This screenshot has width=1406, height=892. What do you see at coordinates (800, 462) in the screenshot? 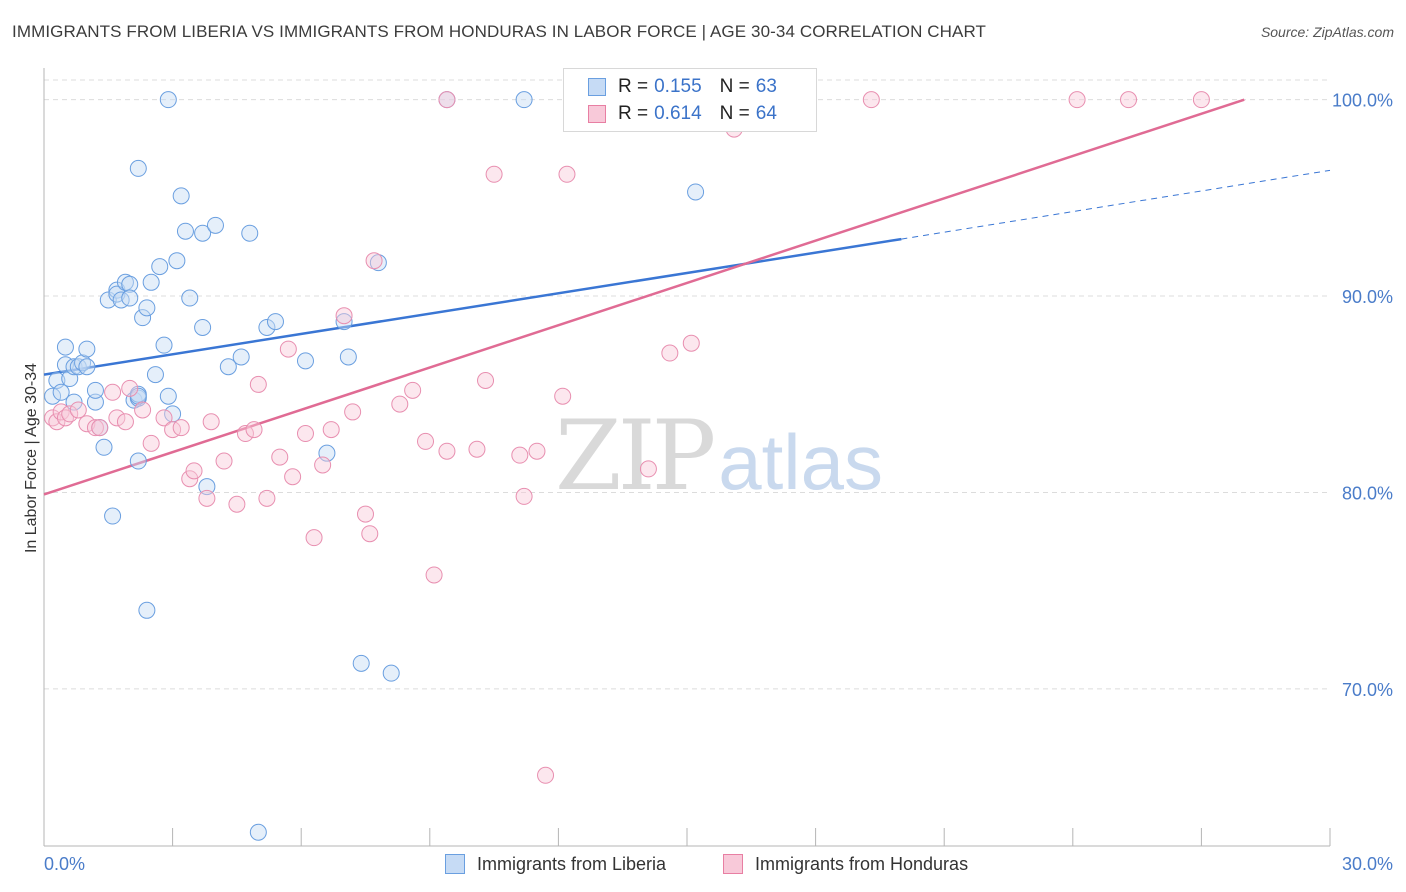
I see `watermark-atlas: atlas` at bounding box center [800, 462].